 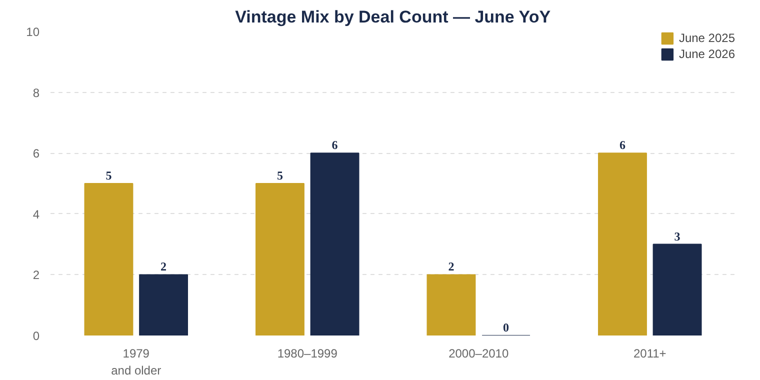 I want to click on x-tick-label: 1980–1999, so click(x=307, y=353).